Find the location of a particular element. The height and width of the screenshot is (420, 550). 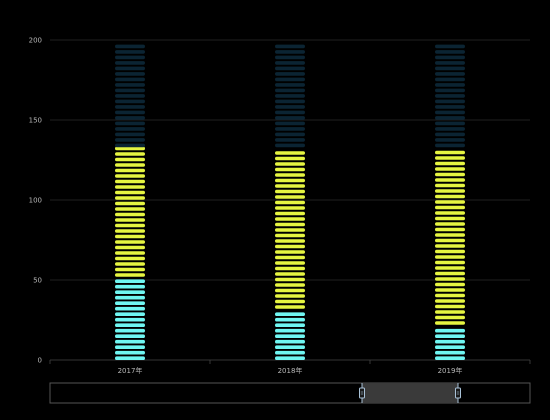

bar-stack is located at coordinates (450, 202).